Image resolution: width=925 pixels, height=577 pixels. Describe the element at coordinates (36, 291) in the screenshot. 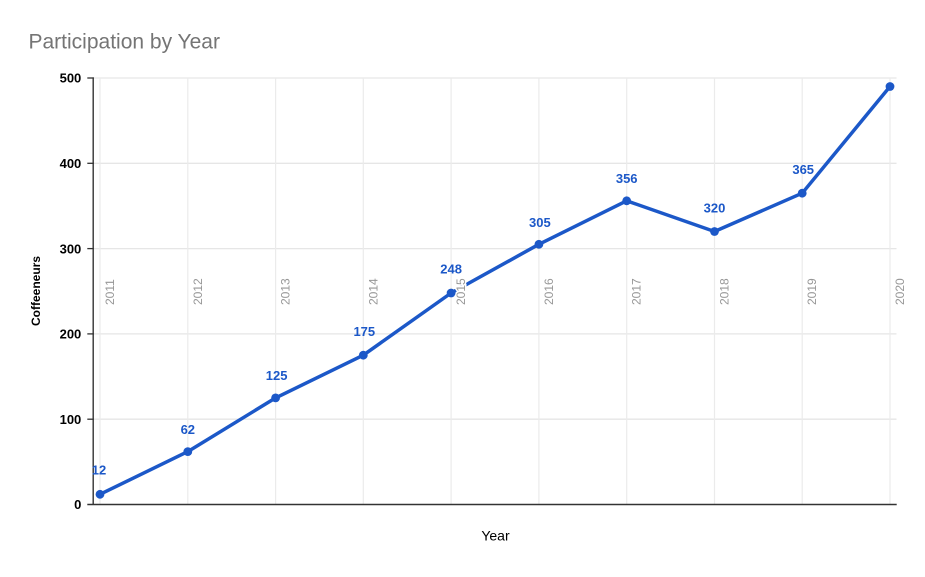

I see `svg-text: Coffeeneurs` at that location.